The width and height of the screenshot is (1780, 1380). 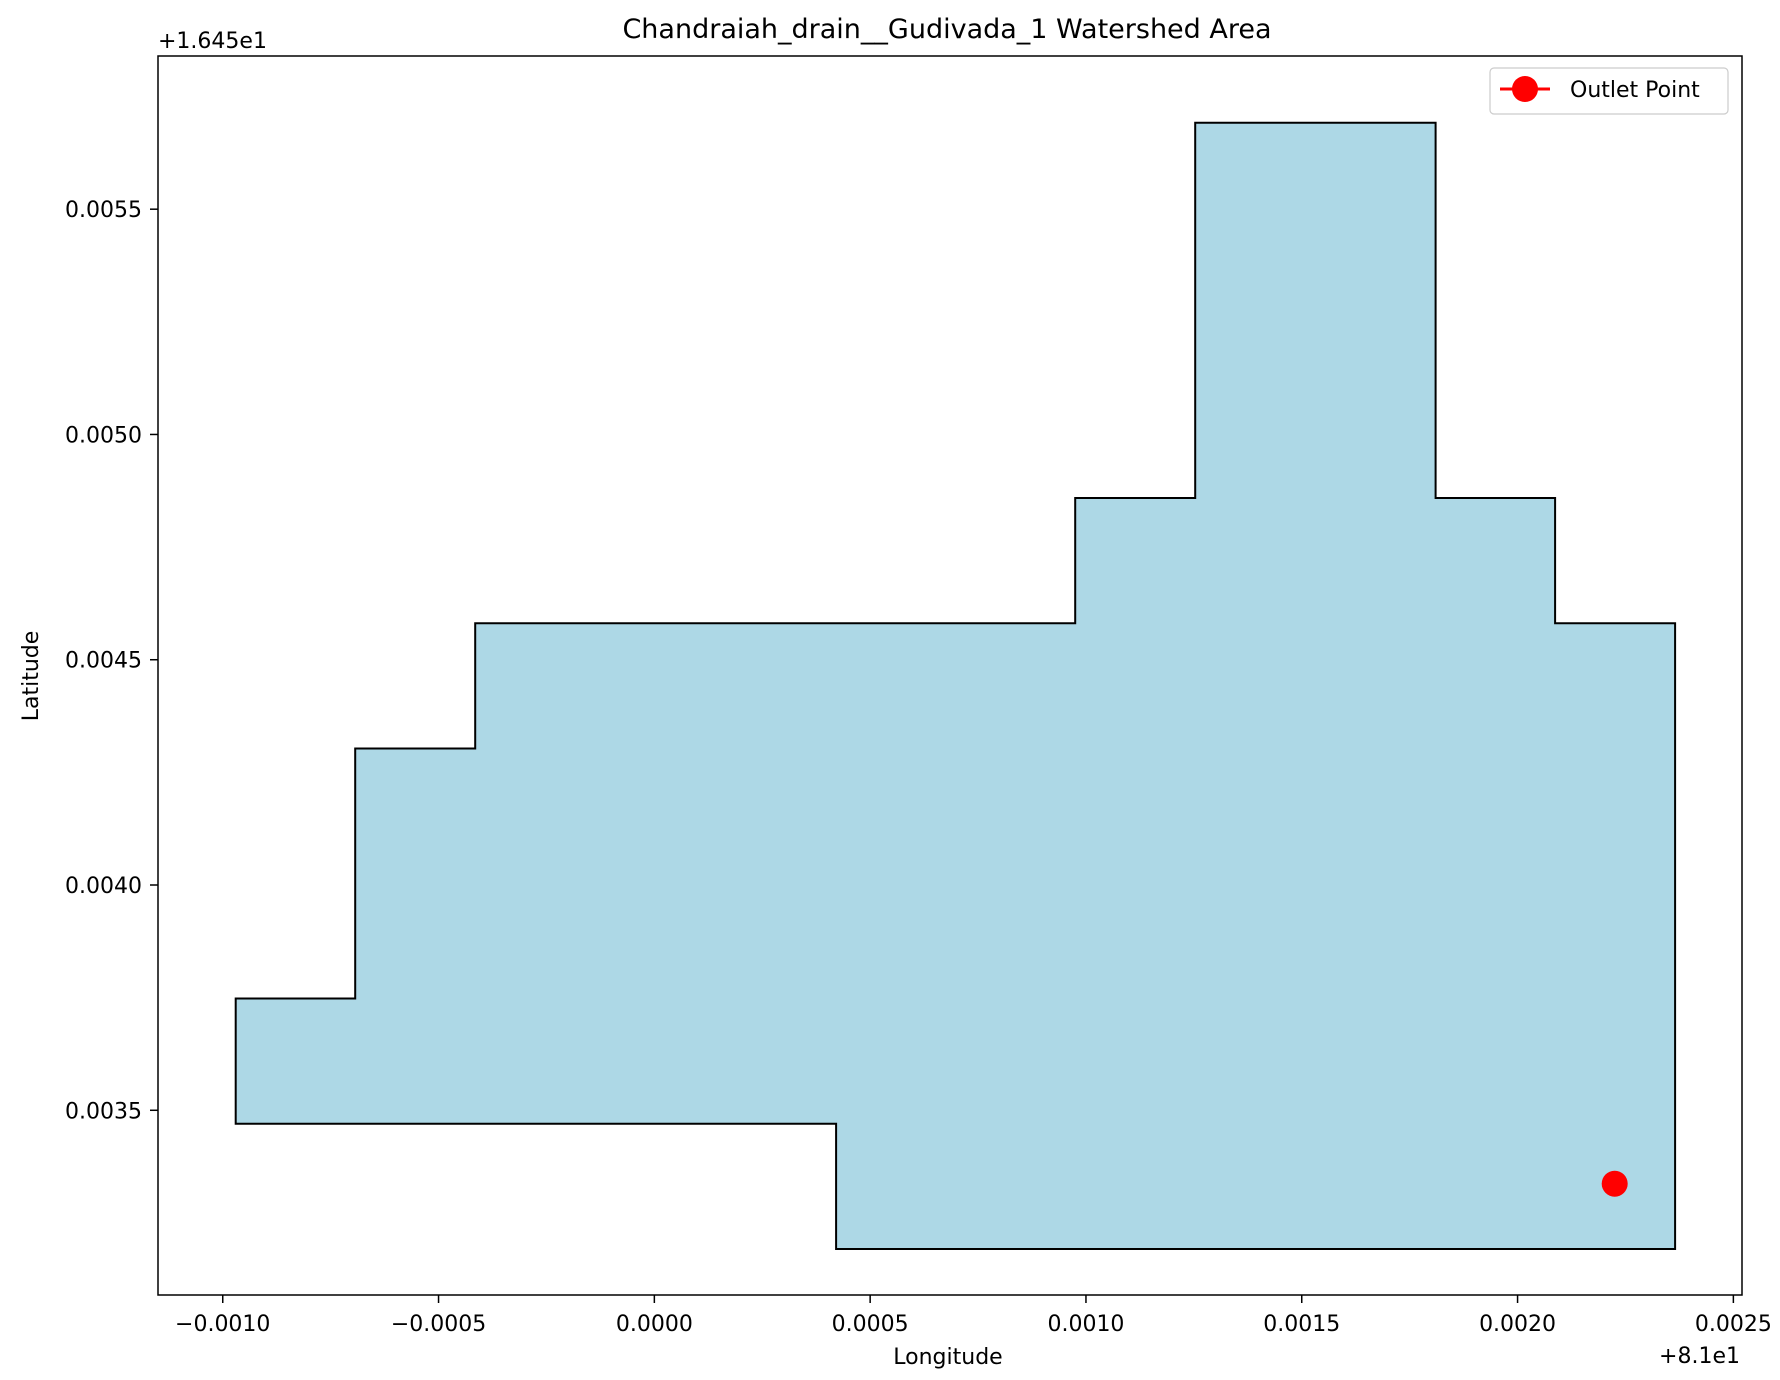 What do you see at coordinates (222, 1324) in the screenshot?
I see `x-tick-label: −0.0010` at bounding box center [222, 1324].